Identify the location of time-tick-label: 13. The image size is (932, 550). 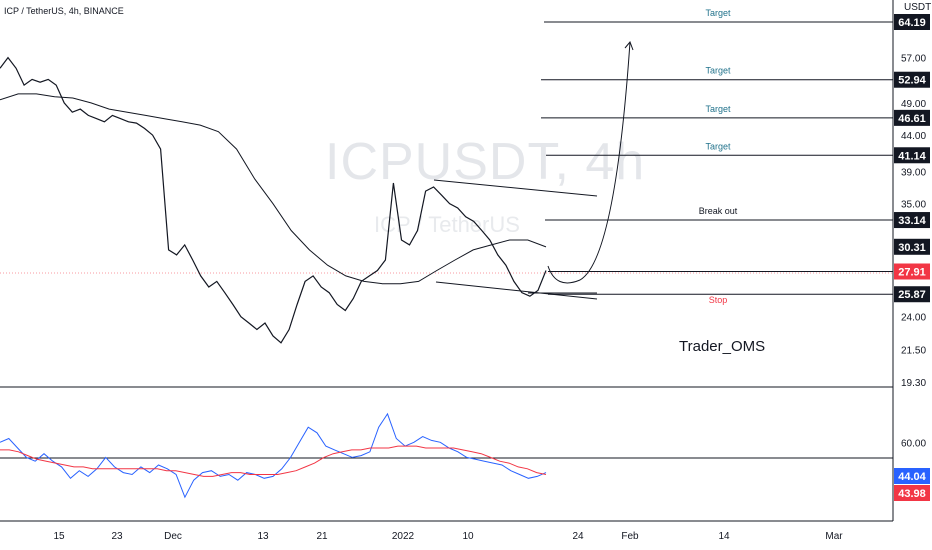
(263, 536).